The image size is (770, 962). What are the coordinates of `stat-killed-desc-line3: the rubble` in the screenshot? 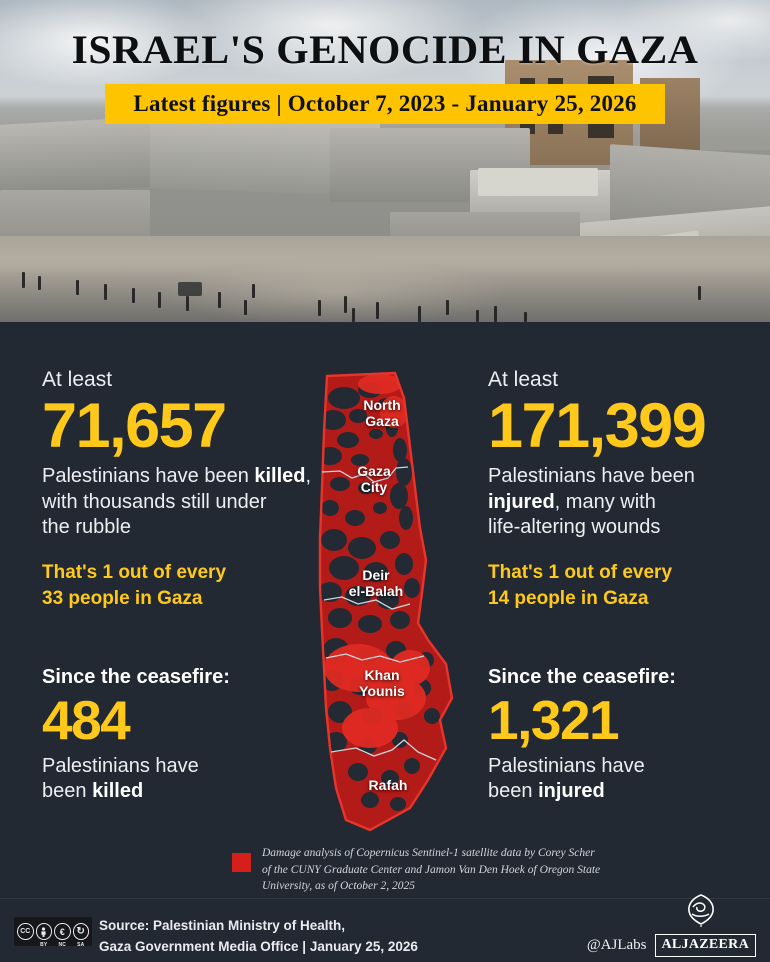 It's located at (86, 527).